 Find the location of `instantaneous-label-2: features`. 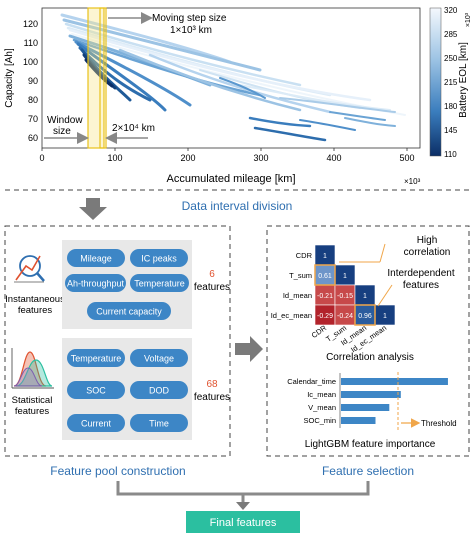

instantaneous-label-2: features is located at coordinates (35, 310).